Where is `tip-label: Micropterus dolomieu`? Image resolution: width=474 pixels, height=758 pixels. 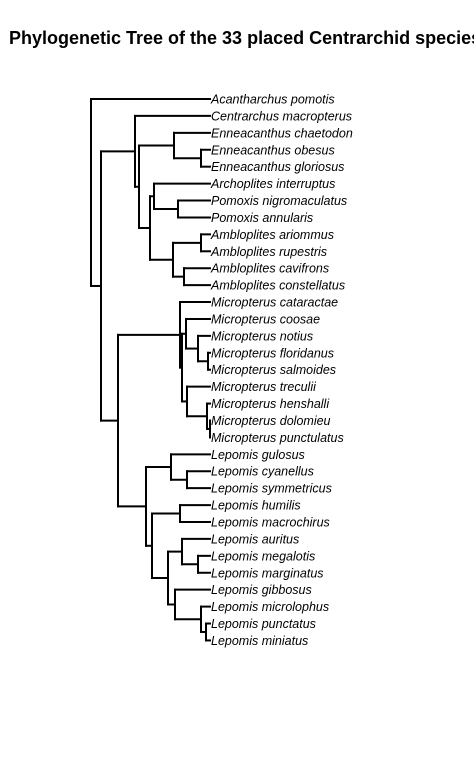
tip-label: Micropterus dolomieu is located at coordinates (271, 421).